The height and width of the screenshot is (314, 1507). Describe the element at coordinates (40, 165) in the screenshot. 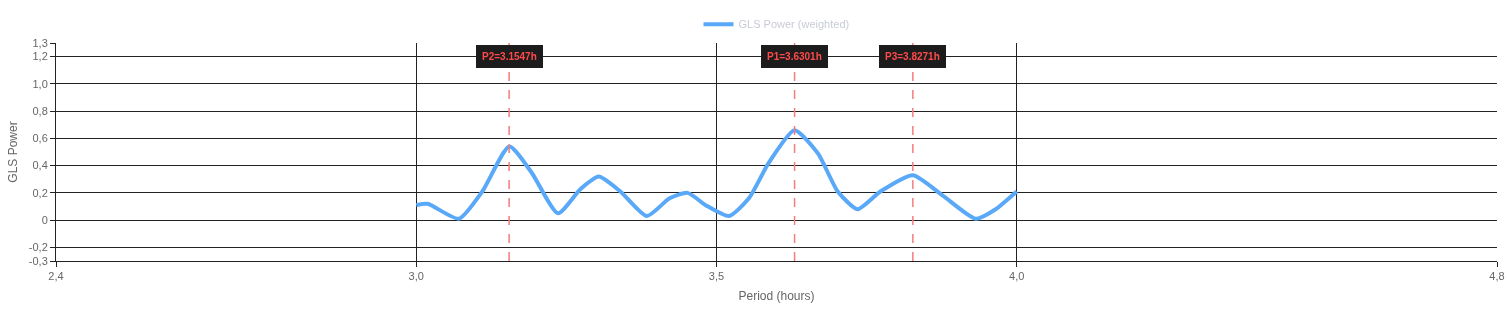

I see `y-tick-label: 0,4` at that location.